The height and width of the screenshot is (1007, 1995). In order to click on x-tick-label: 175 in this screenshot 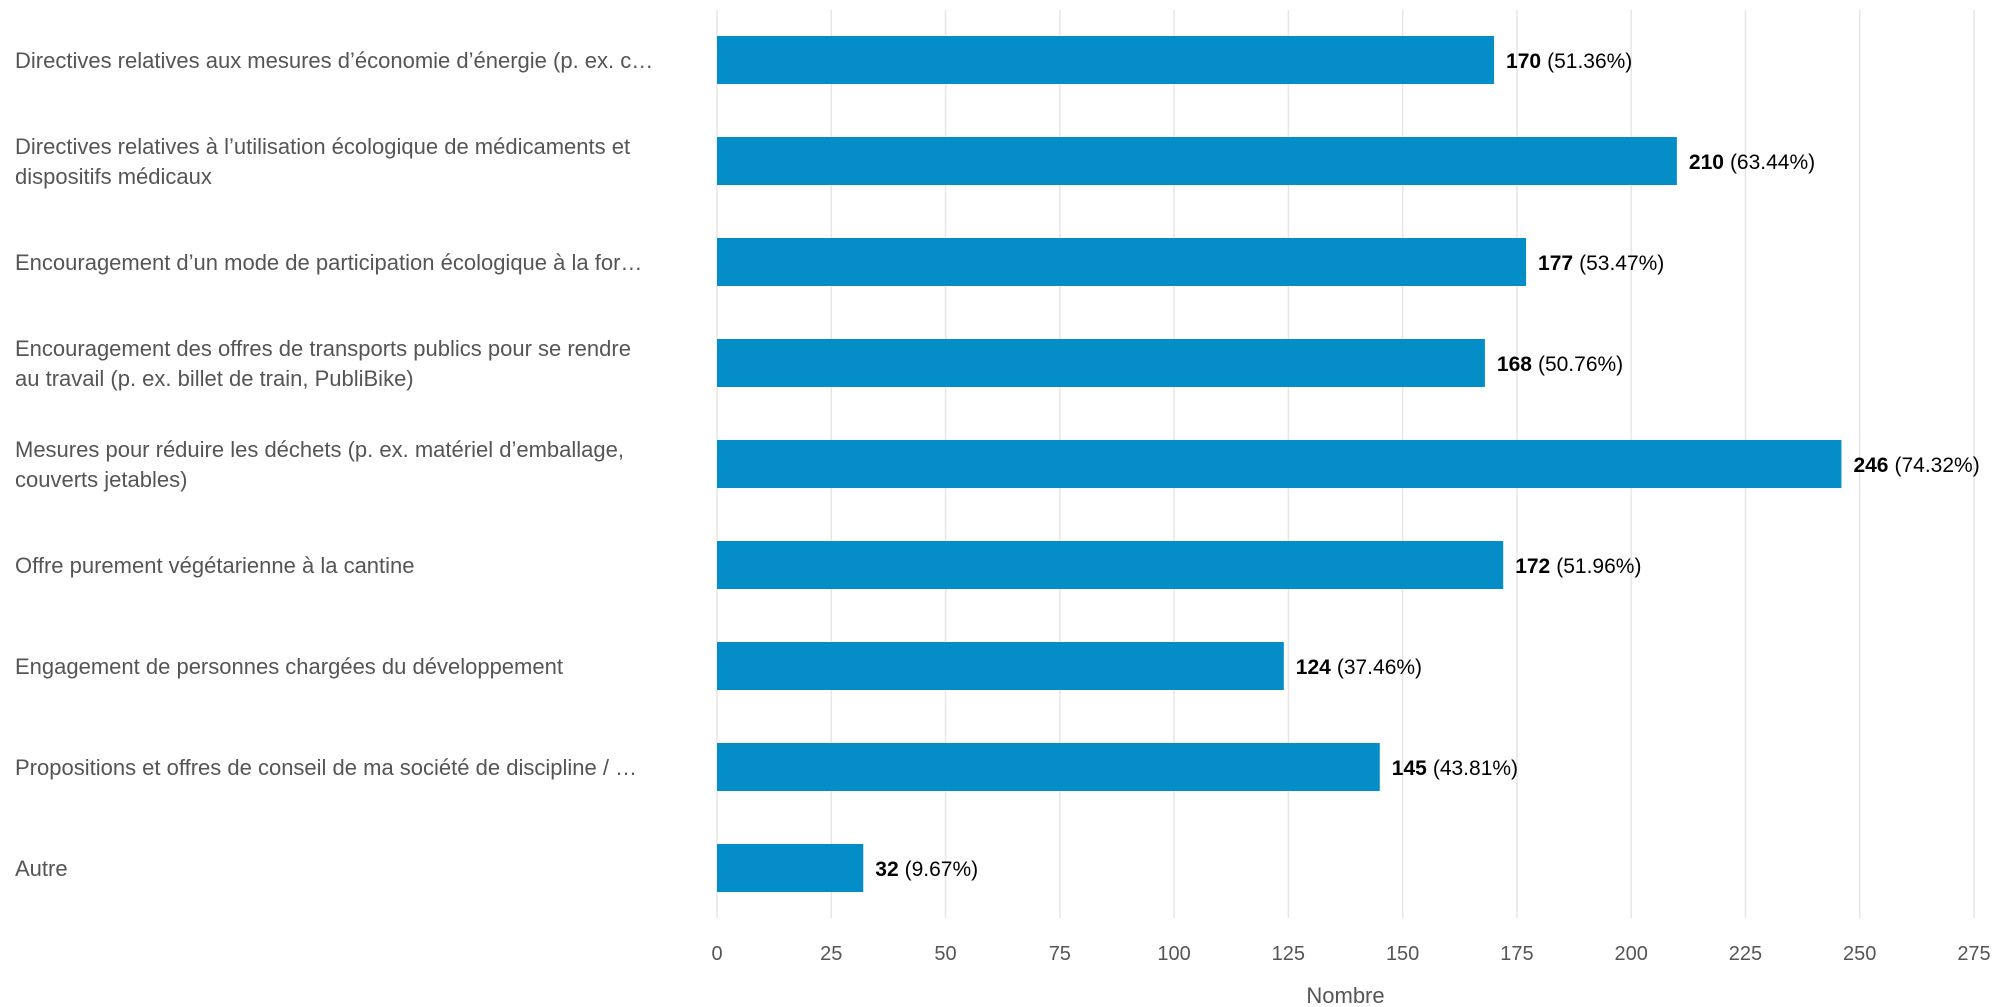, I will do `click(1516, 954)`.